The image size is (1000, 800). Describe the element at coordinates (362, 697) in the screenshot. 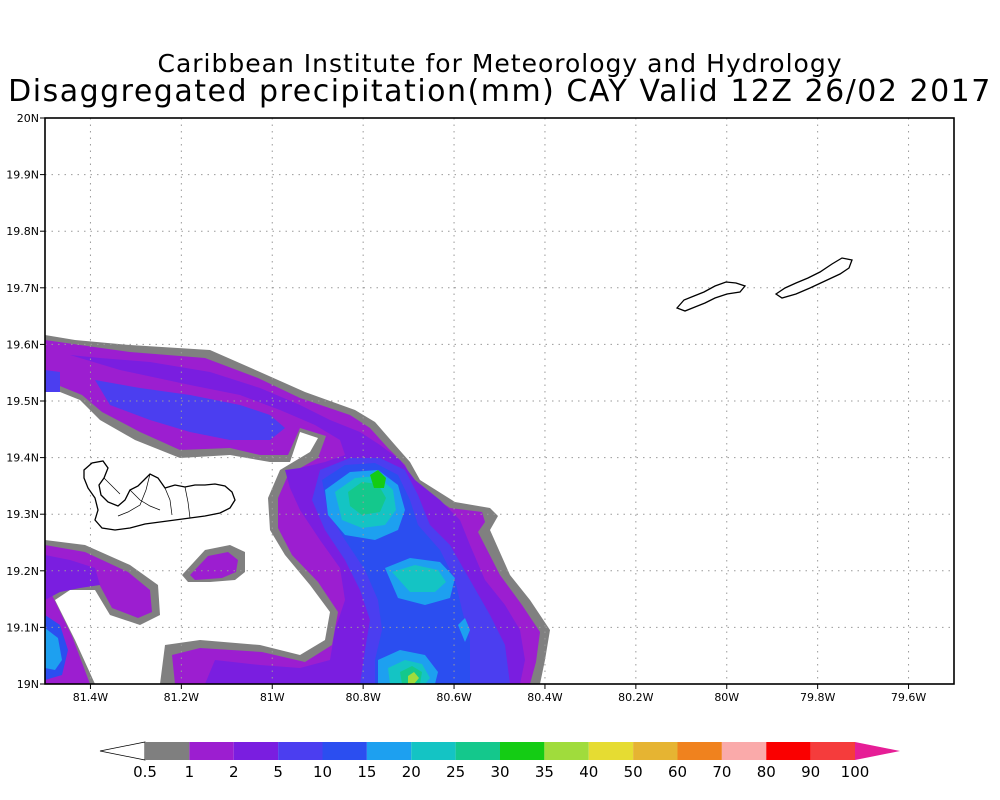

I see `lon-tick-label: 80.8W` at that location.